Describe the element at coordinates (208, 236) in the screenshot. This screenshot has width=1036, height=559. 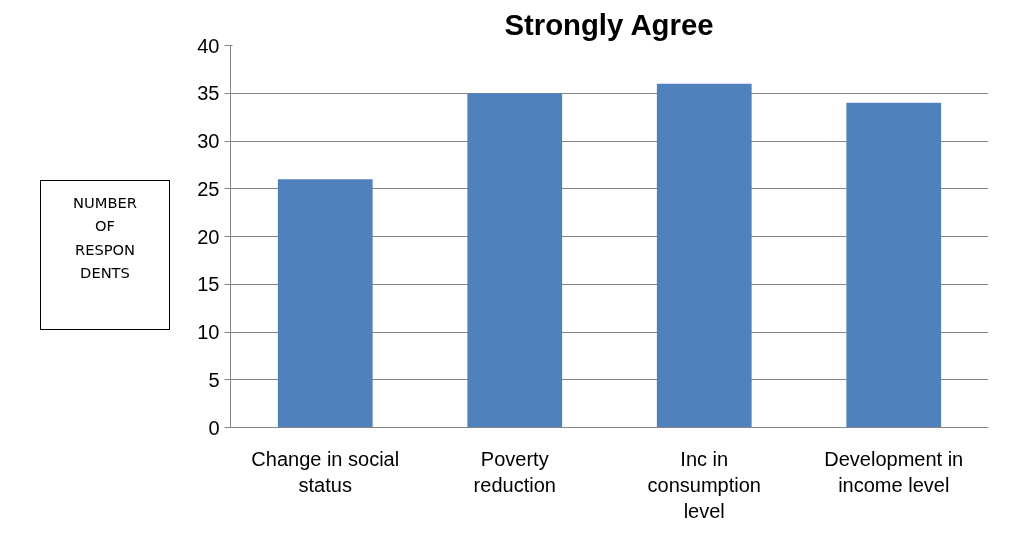
I see `y-tick-label: 20` at that location.